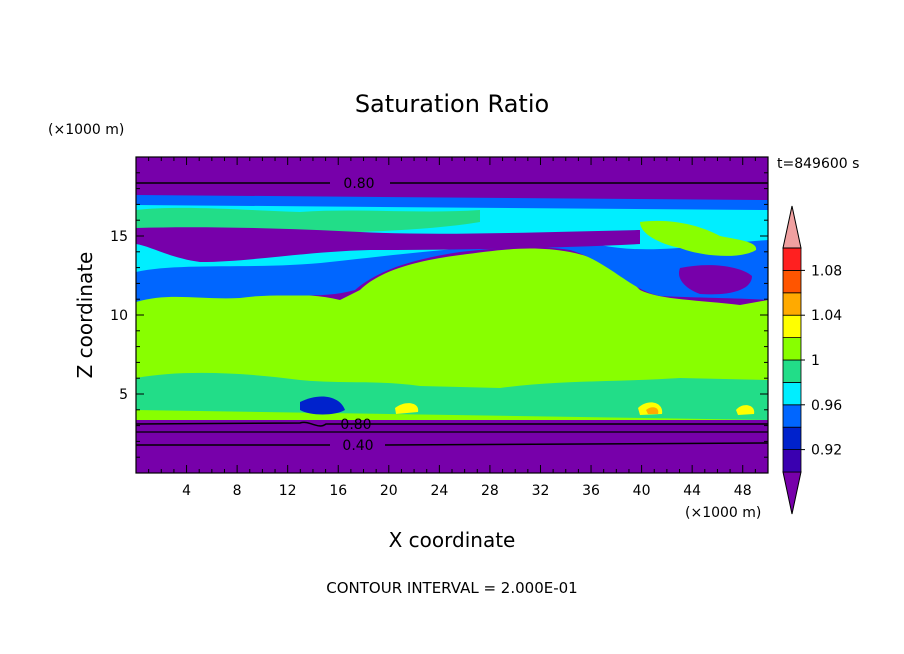 This screenshot has width=904, height=654. Describe the element at coordinates (86, 130) in the screenshot. I see `y-unit-label: (×1000 m)` at that location.